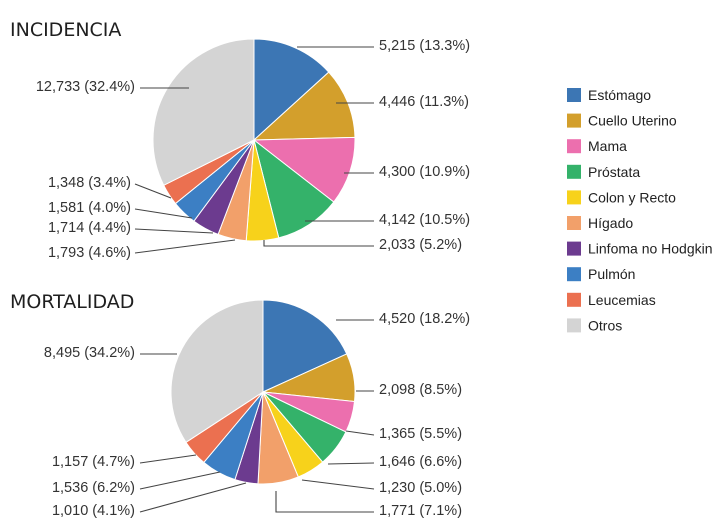 This screenshot has width=725, height=522. Describe the element at coordinates (420, 462) in the screenshot. I see `pie1-data-label-prostata: 1,646 (6.6%)` at that location.